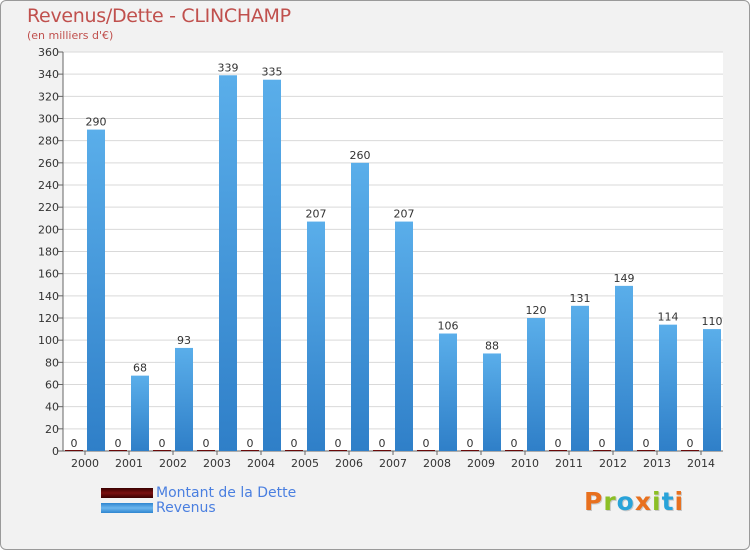 This screenshot has height=550, width=750. Describe the element at coordinates (140, 368) in the screenshot. I see `revenus-data-label: 68` at that location.